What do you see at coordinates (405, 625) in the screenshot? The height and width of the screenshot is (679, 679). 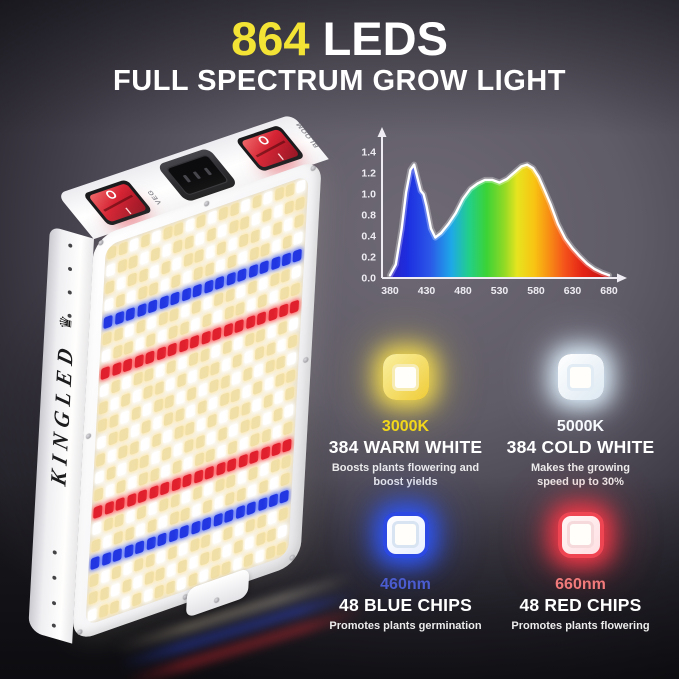 I see `feature-desc: Promotes plants germination` at bounding box center [405, 625].